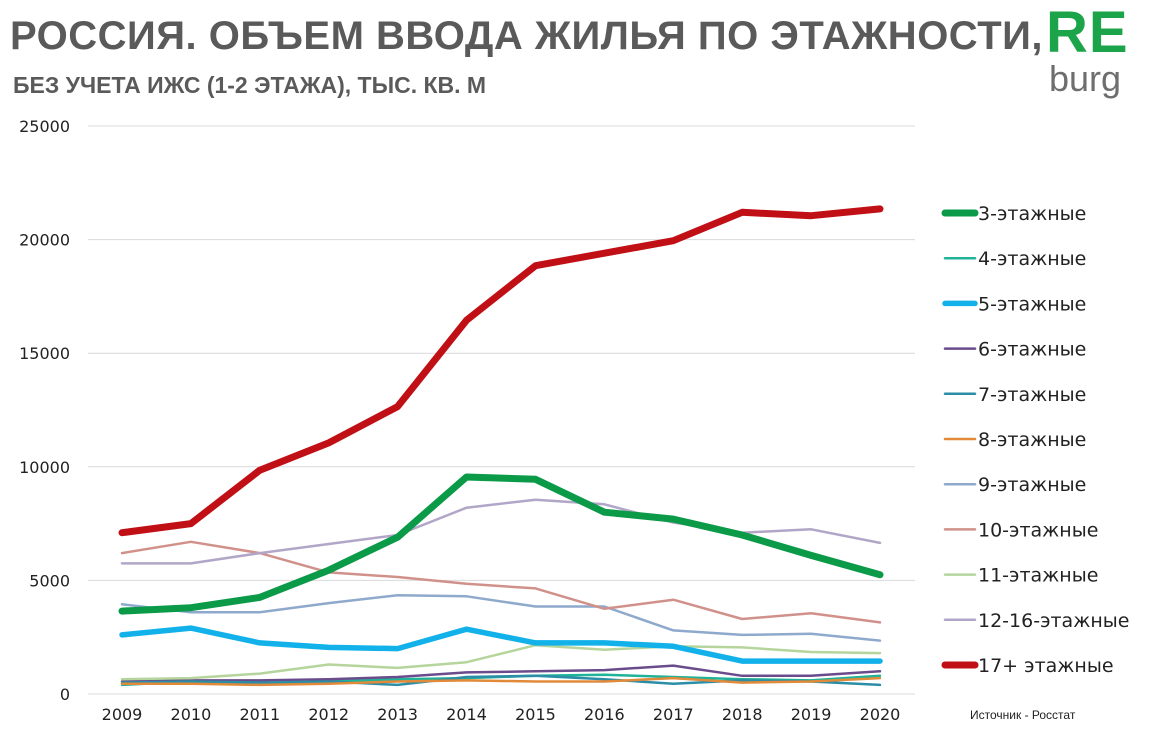 This screenshot has width=1150, height=729. What do you see at coordinates (1046, 666) in the screenshot?
I see `legend-label: 17+ этажные` at bounding box center [1046, 666].